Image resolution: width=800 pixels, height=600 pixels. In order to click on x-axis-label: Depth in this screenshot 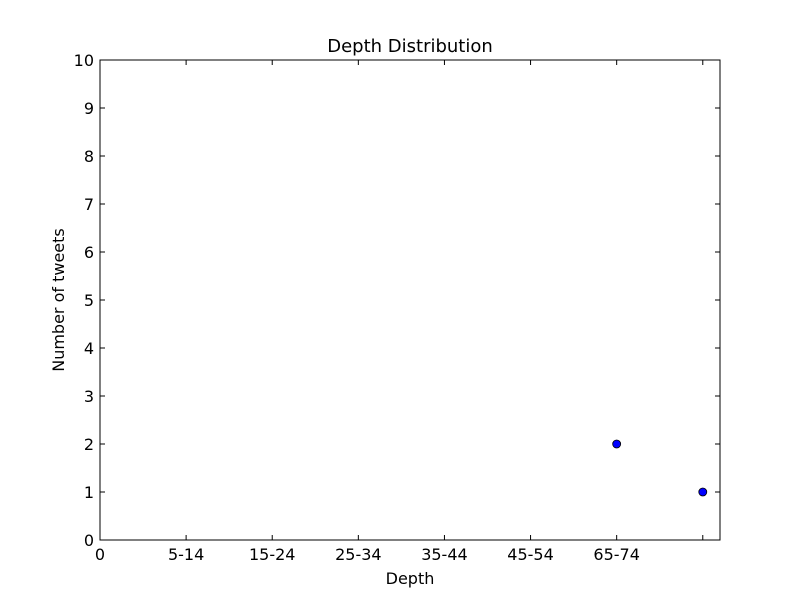, I will do `click(410, 578)`.